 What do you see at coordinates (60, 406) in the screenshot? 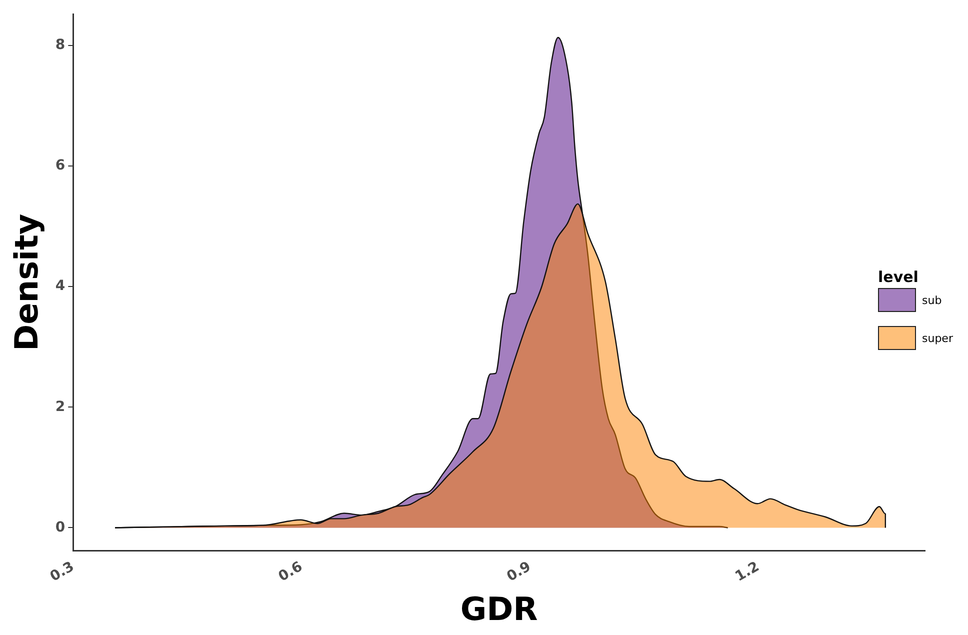
I see `y-tick-label: 2` at bounding box center [60, 406].